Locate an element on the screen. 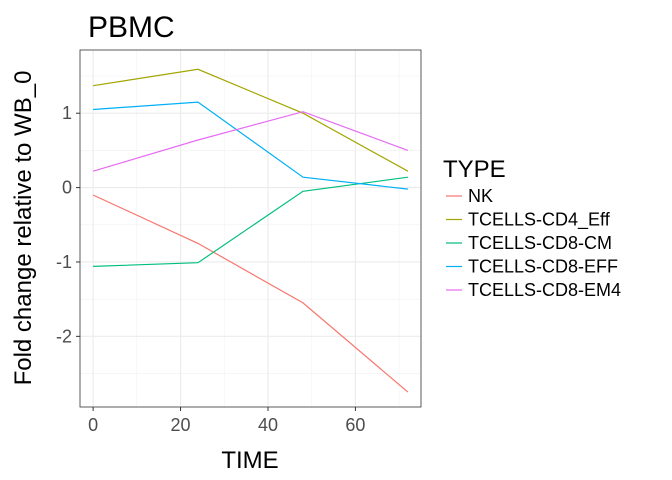 The width and height of the screenshot is (672, 480). y-tick-label: -1 is located at coordinates (64, 262).